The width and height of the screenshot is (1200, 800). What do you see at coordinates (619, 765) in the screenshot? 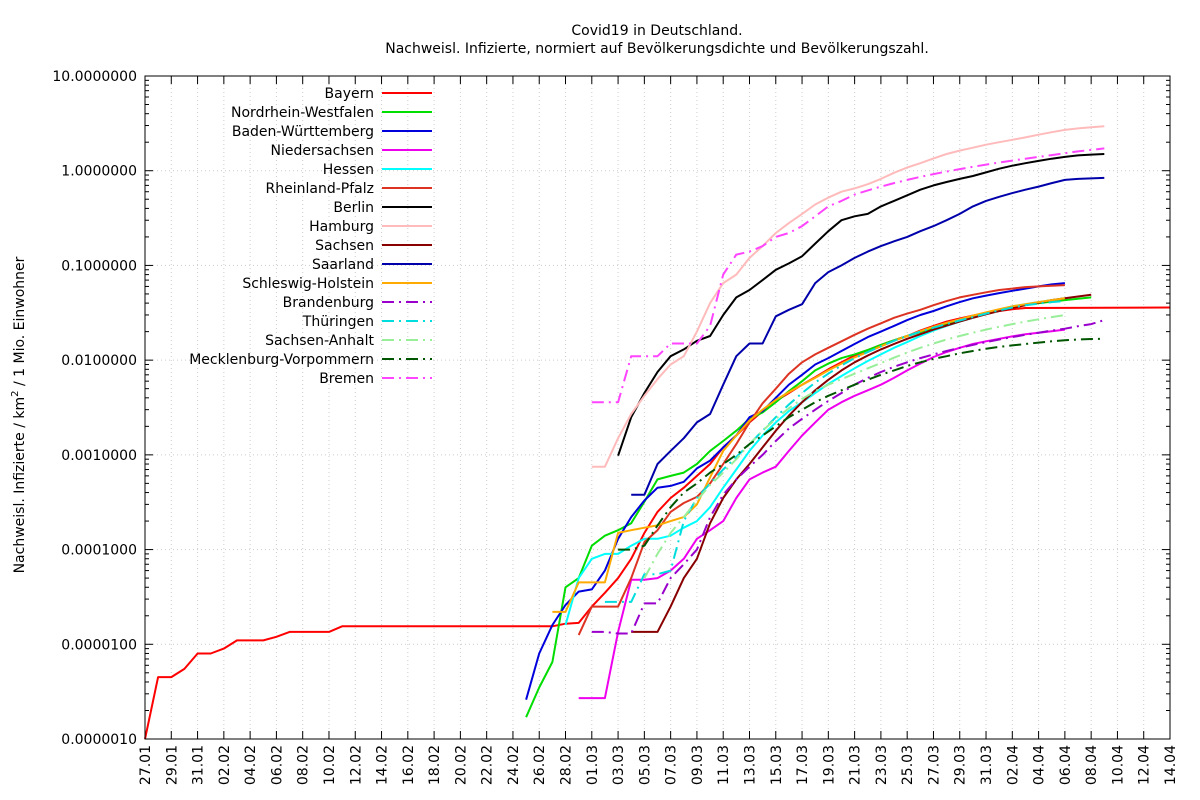
I see `x-tick-label: 03.03` at bounding box center [619, 765].